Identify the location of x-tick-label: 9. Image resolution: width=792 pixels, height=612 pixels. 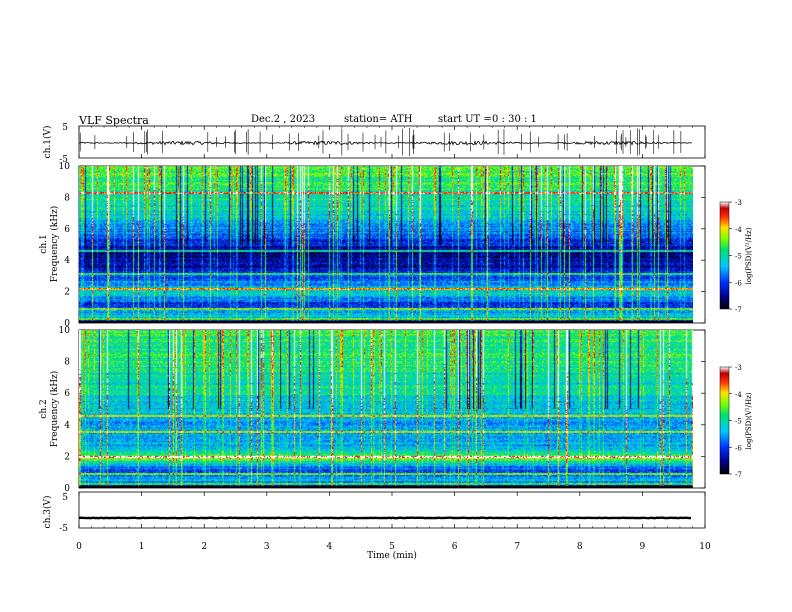
(643, 547).